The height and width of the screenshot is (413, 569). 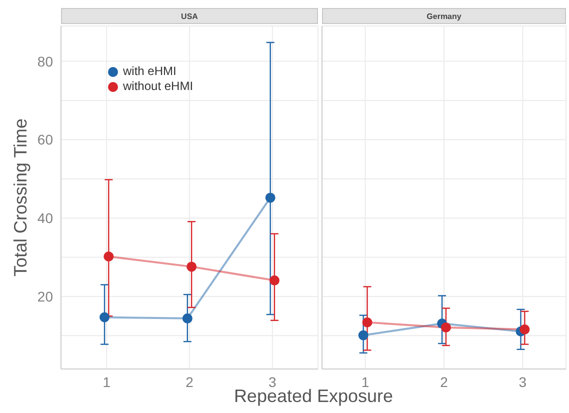 I want to click on y-tick-label: 20, so click(x=45, y=296).